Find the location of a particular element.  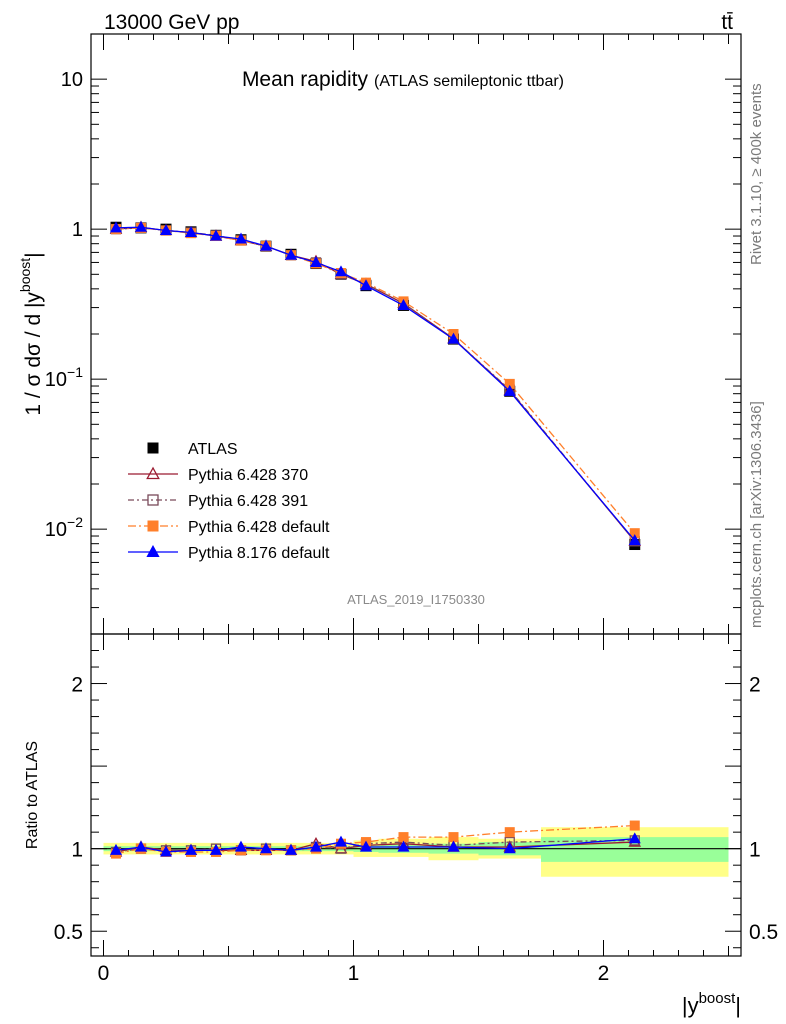

ratio-y-tick-label-left: 2 is located at coordinates (77, 685).